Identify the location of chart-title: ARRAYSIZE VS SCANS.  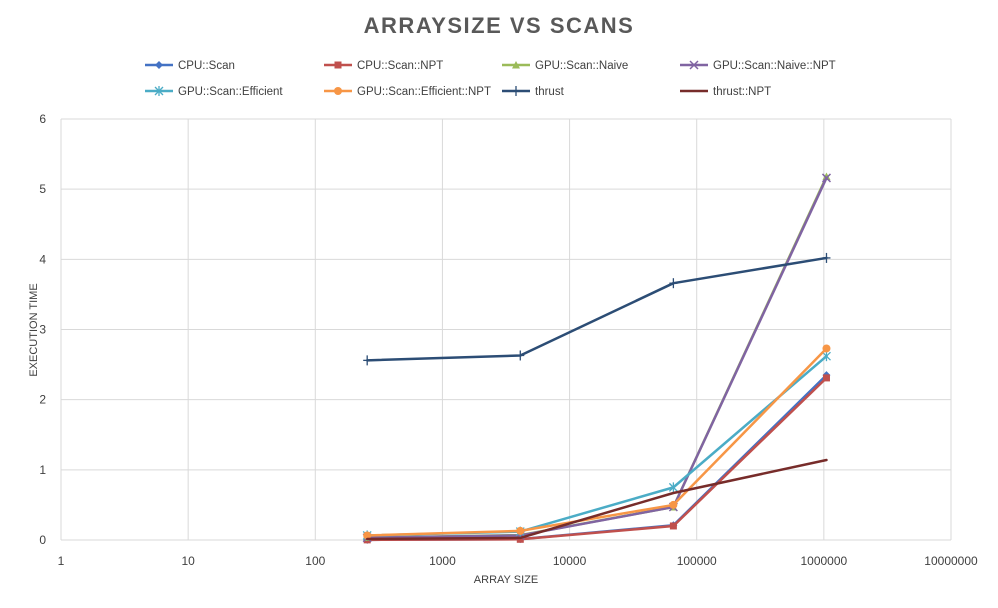
(499, 25).